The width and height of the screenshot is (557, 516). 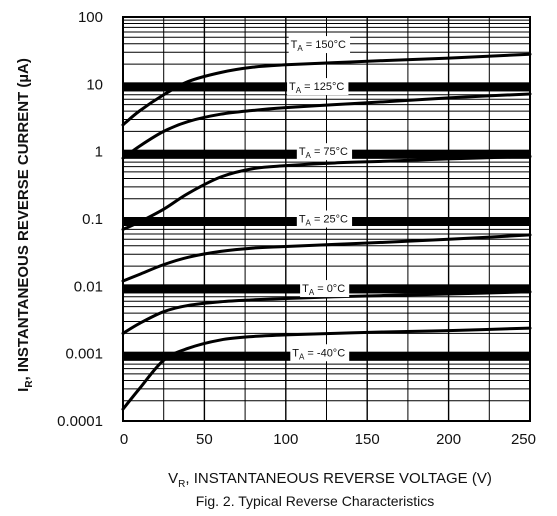 I want to click on annotation-label: TA = 125°C, so click(x=316, y=88).